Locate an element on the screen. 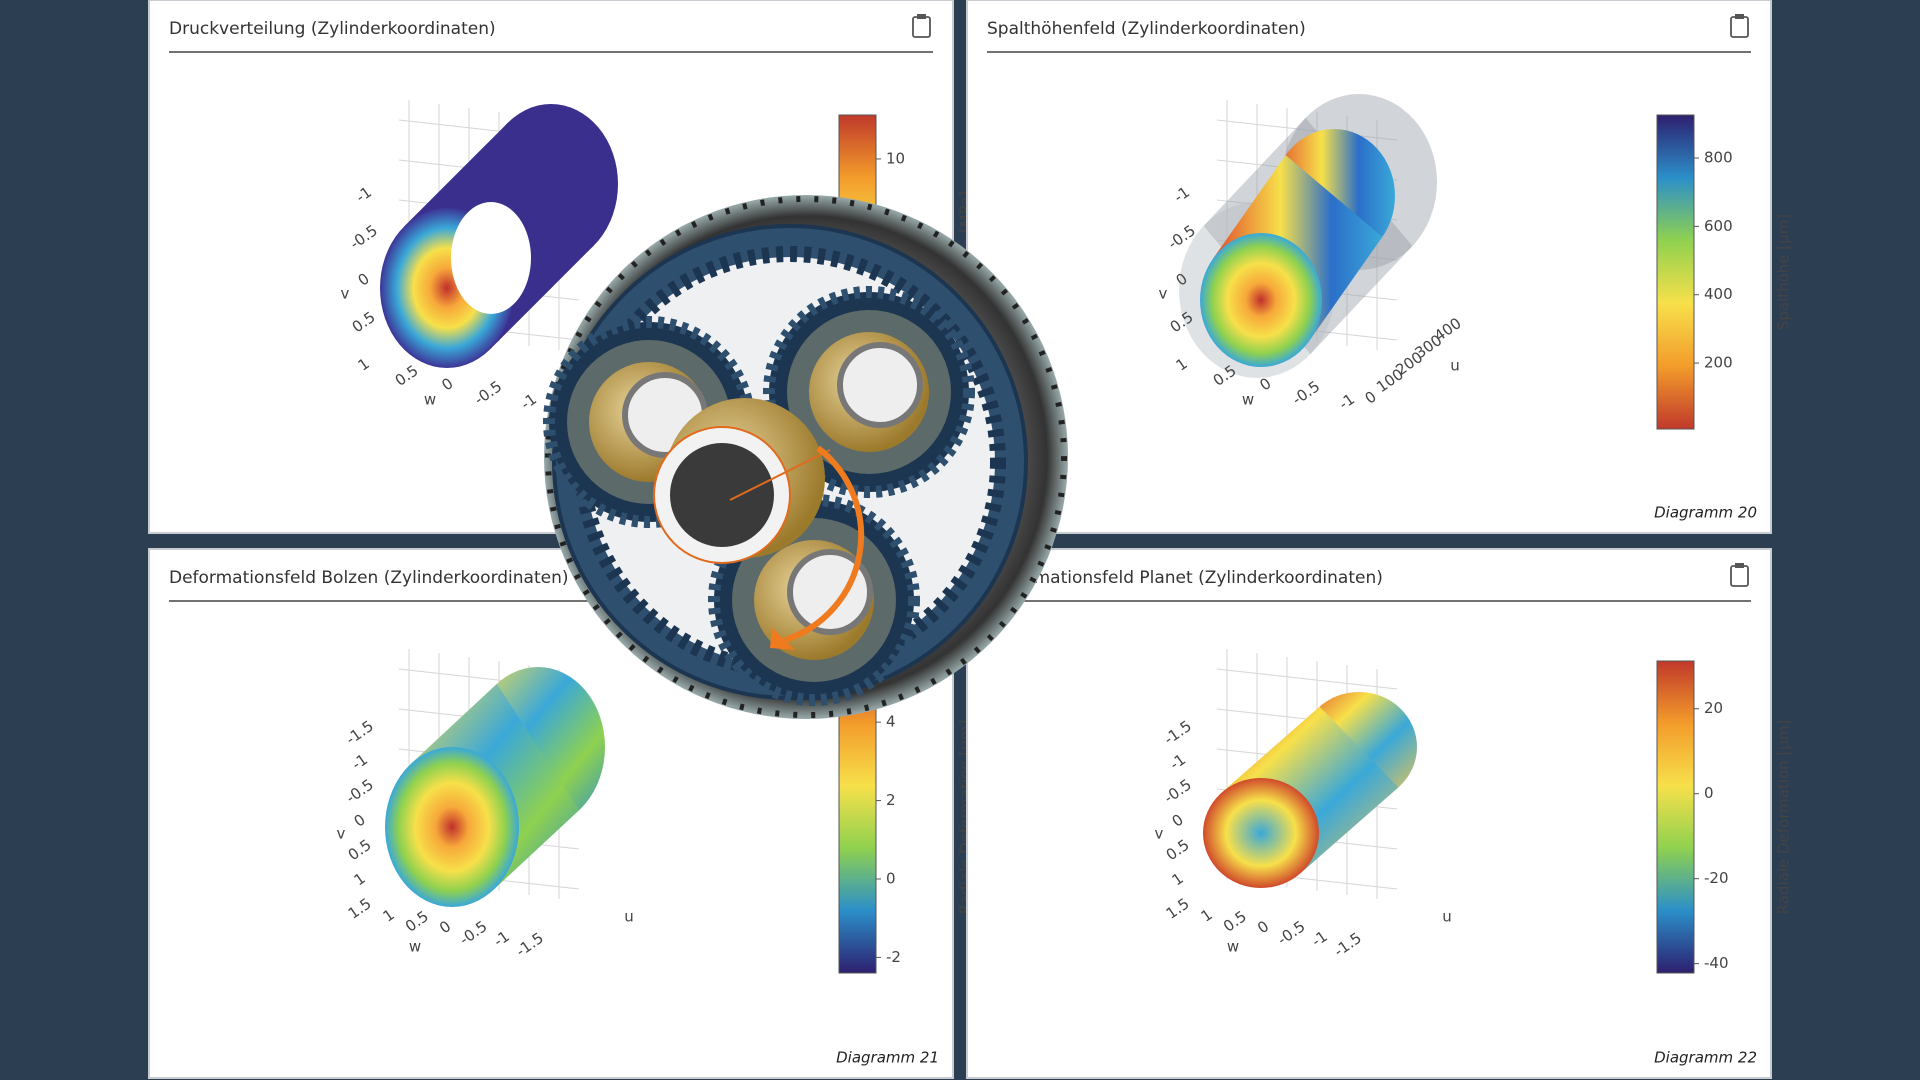  panel-title: Druckverteilung (Zylinderkoordinaten) is located at coordinates (332, 29).